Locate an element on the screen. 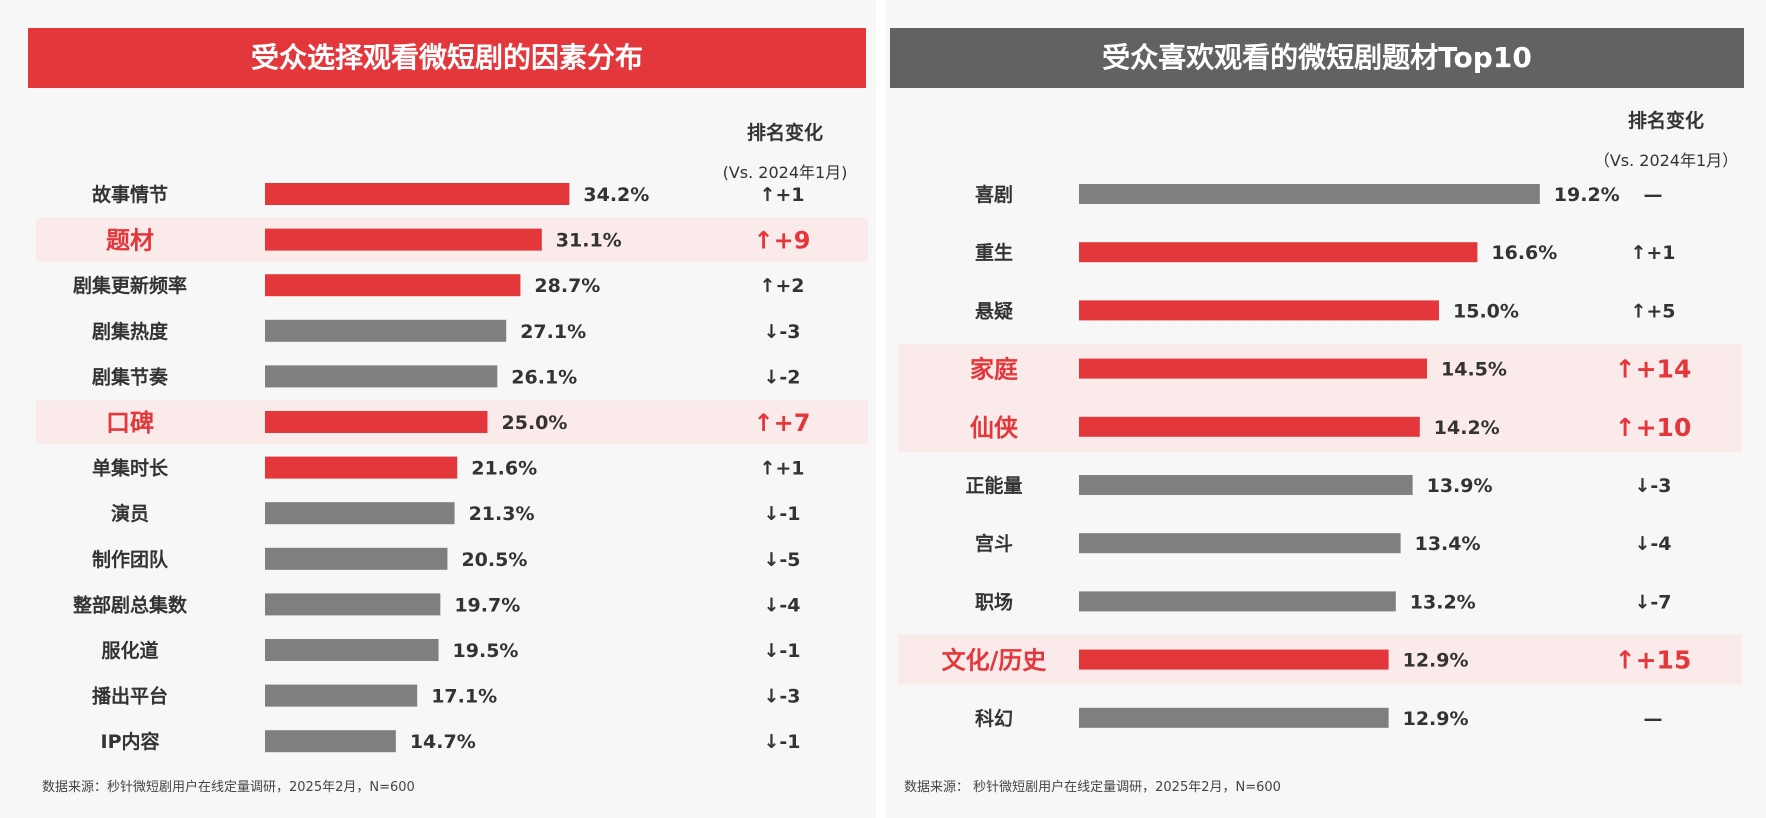 This screenshot has width=1766, height=818. right-chart-title: 受众喜欢观看的微短剧题材Top10 is located at coordinates (1317, 58).